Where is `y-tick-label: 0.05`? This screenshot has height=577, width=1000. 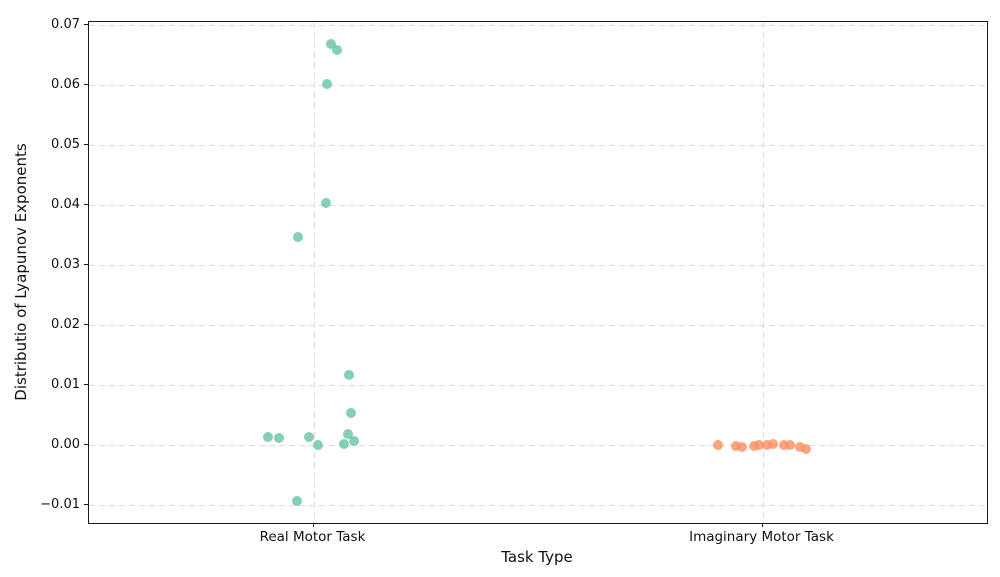 y-tick-label: 0.05 is located at coordinates (65, 144).